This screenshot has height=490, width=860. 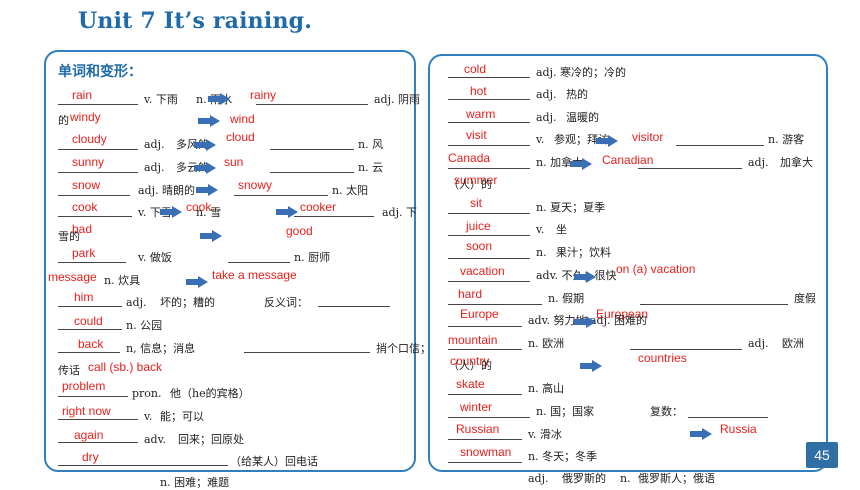 I want to click on answer-word: Europe, so click(x=479, y=314).